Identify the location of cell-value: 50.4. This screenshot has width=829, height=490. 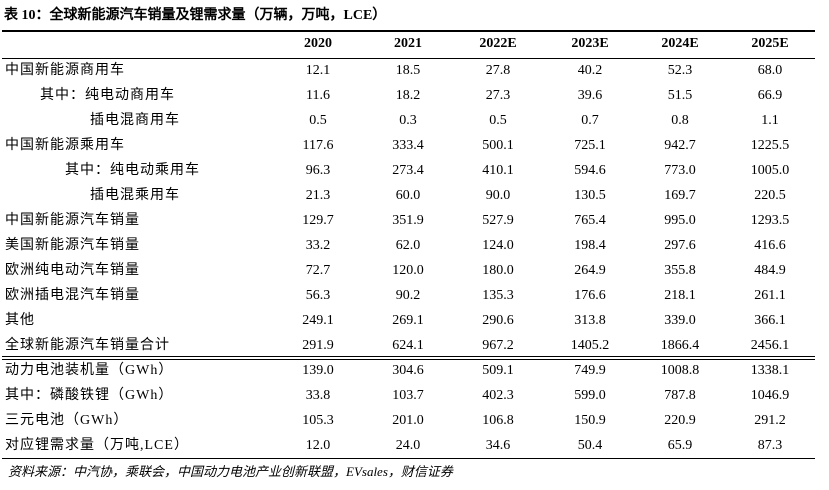
(590, 445).